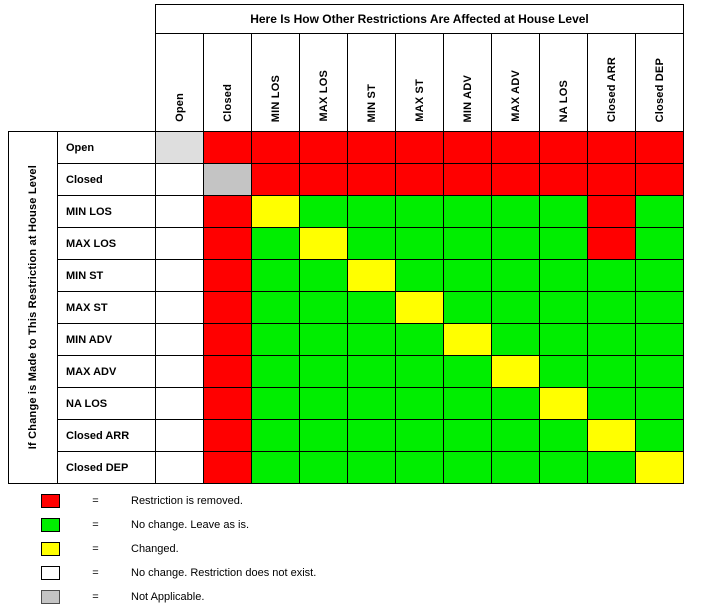  What do you see at coordinates (178, 525) in the screenshot?
I see `legend-item: = No change. Leave as is.` at bounding box center [178, 525].